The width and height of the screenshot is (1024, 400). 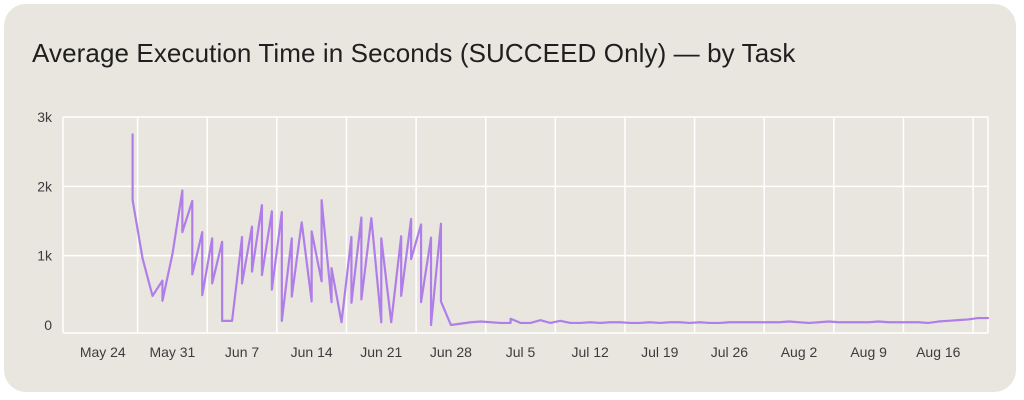 I want to click on x-tick-label: Jul 5, so click(x=521, y=352).